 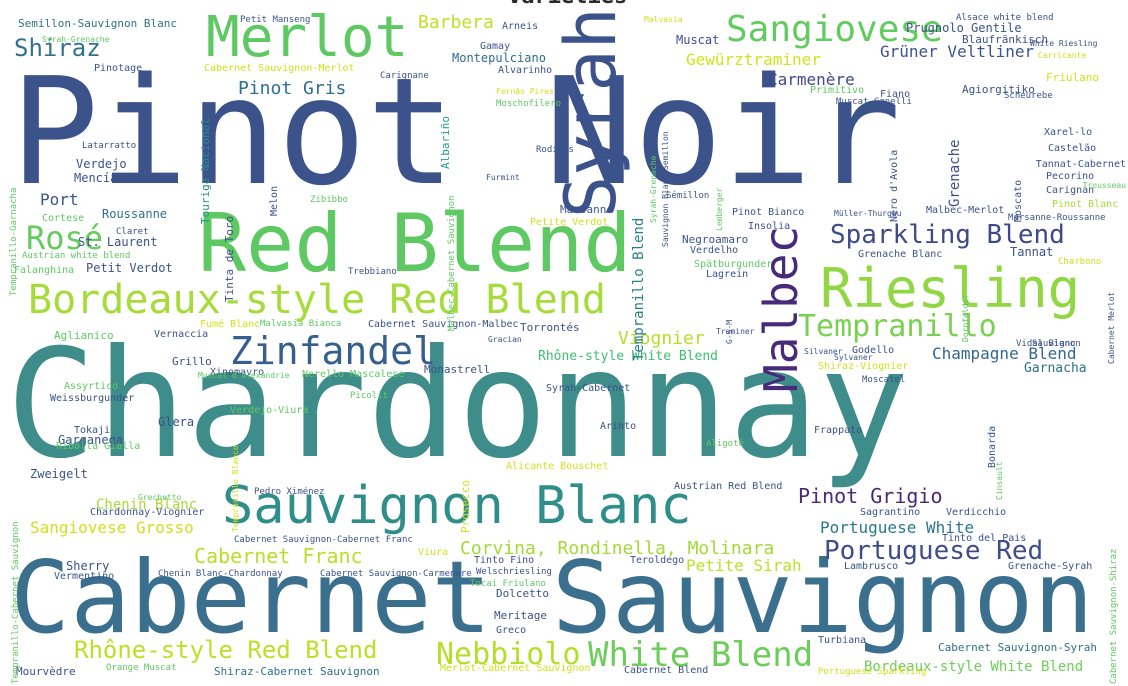 What do you see at coordinates (292, 88) in the screenshot?
I see `cloud-word: Pinot Gris` at bounding box center [292, 88].